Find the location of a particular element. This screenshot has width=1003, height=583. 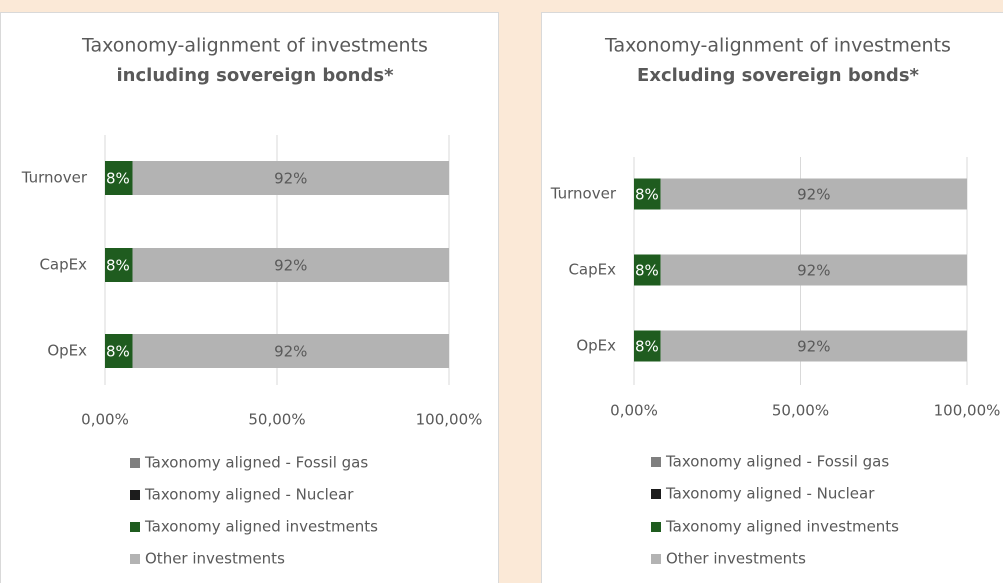

chart-subtitle: Excluding sovereign bonds* is located at coordinates (778, 75).